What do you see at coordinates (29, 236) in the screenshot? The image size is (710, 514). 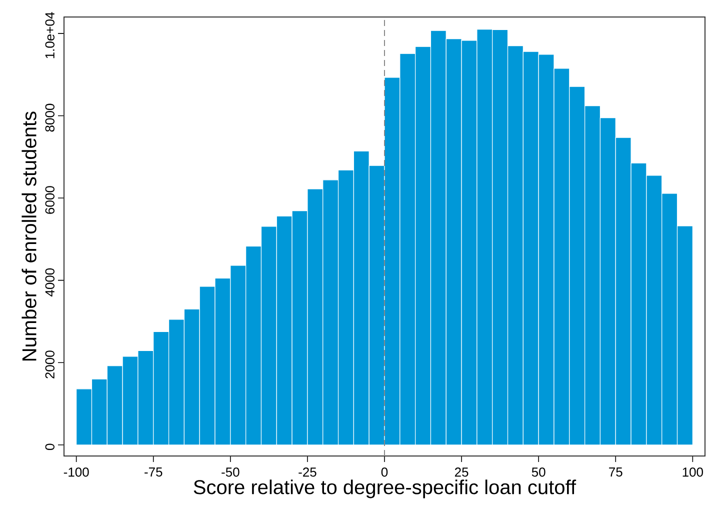 I see `y-axis-title: Number of enrolled students` at bounding box center [29, 236].